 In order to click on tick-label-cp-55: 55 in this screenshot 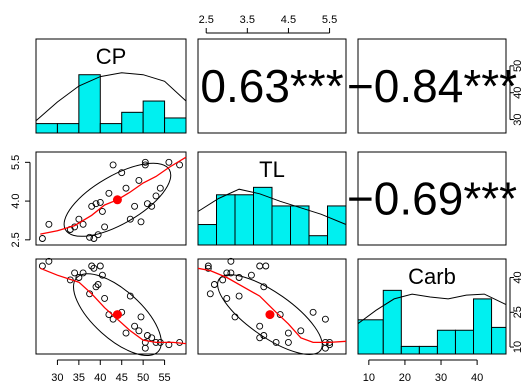, I will do `click(164, 378)`.